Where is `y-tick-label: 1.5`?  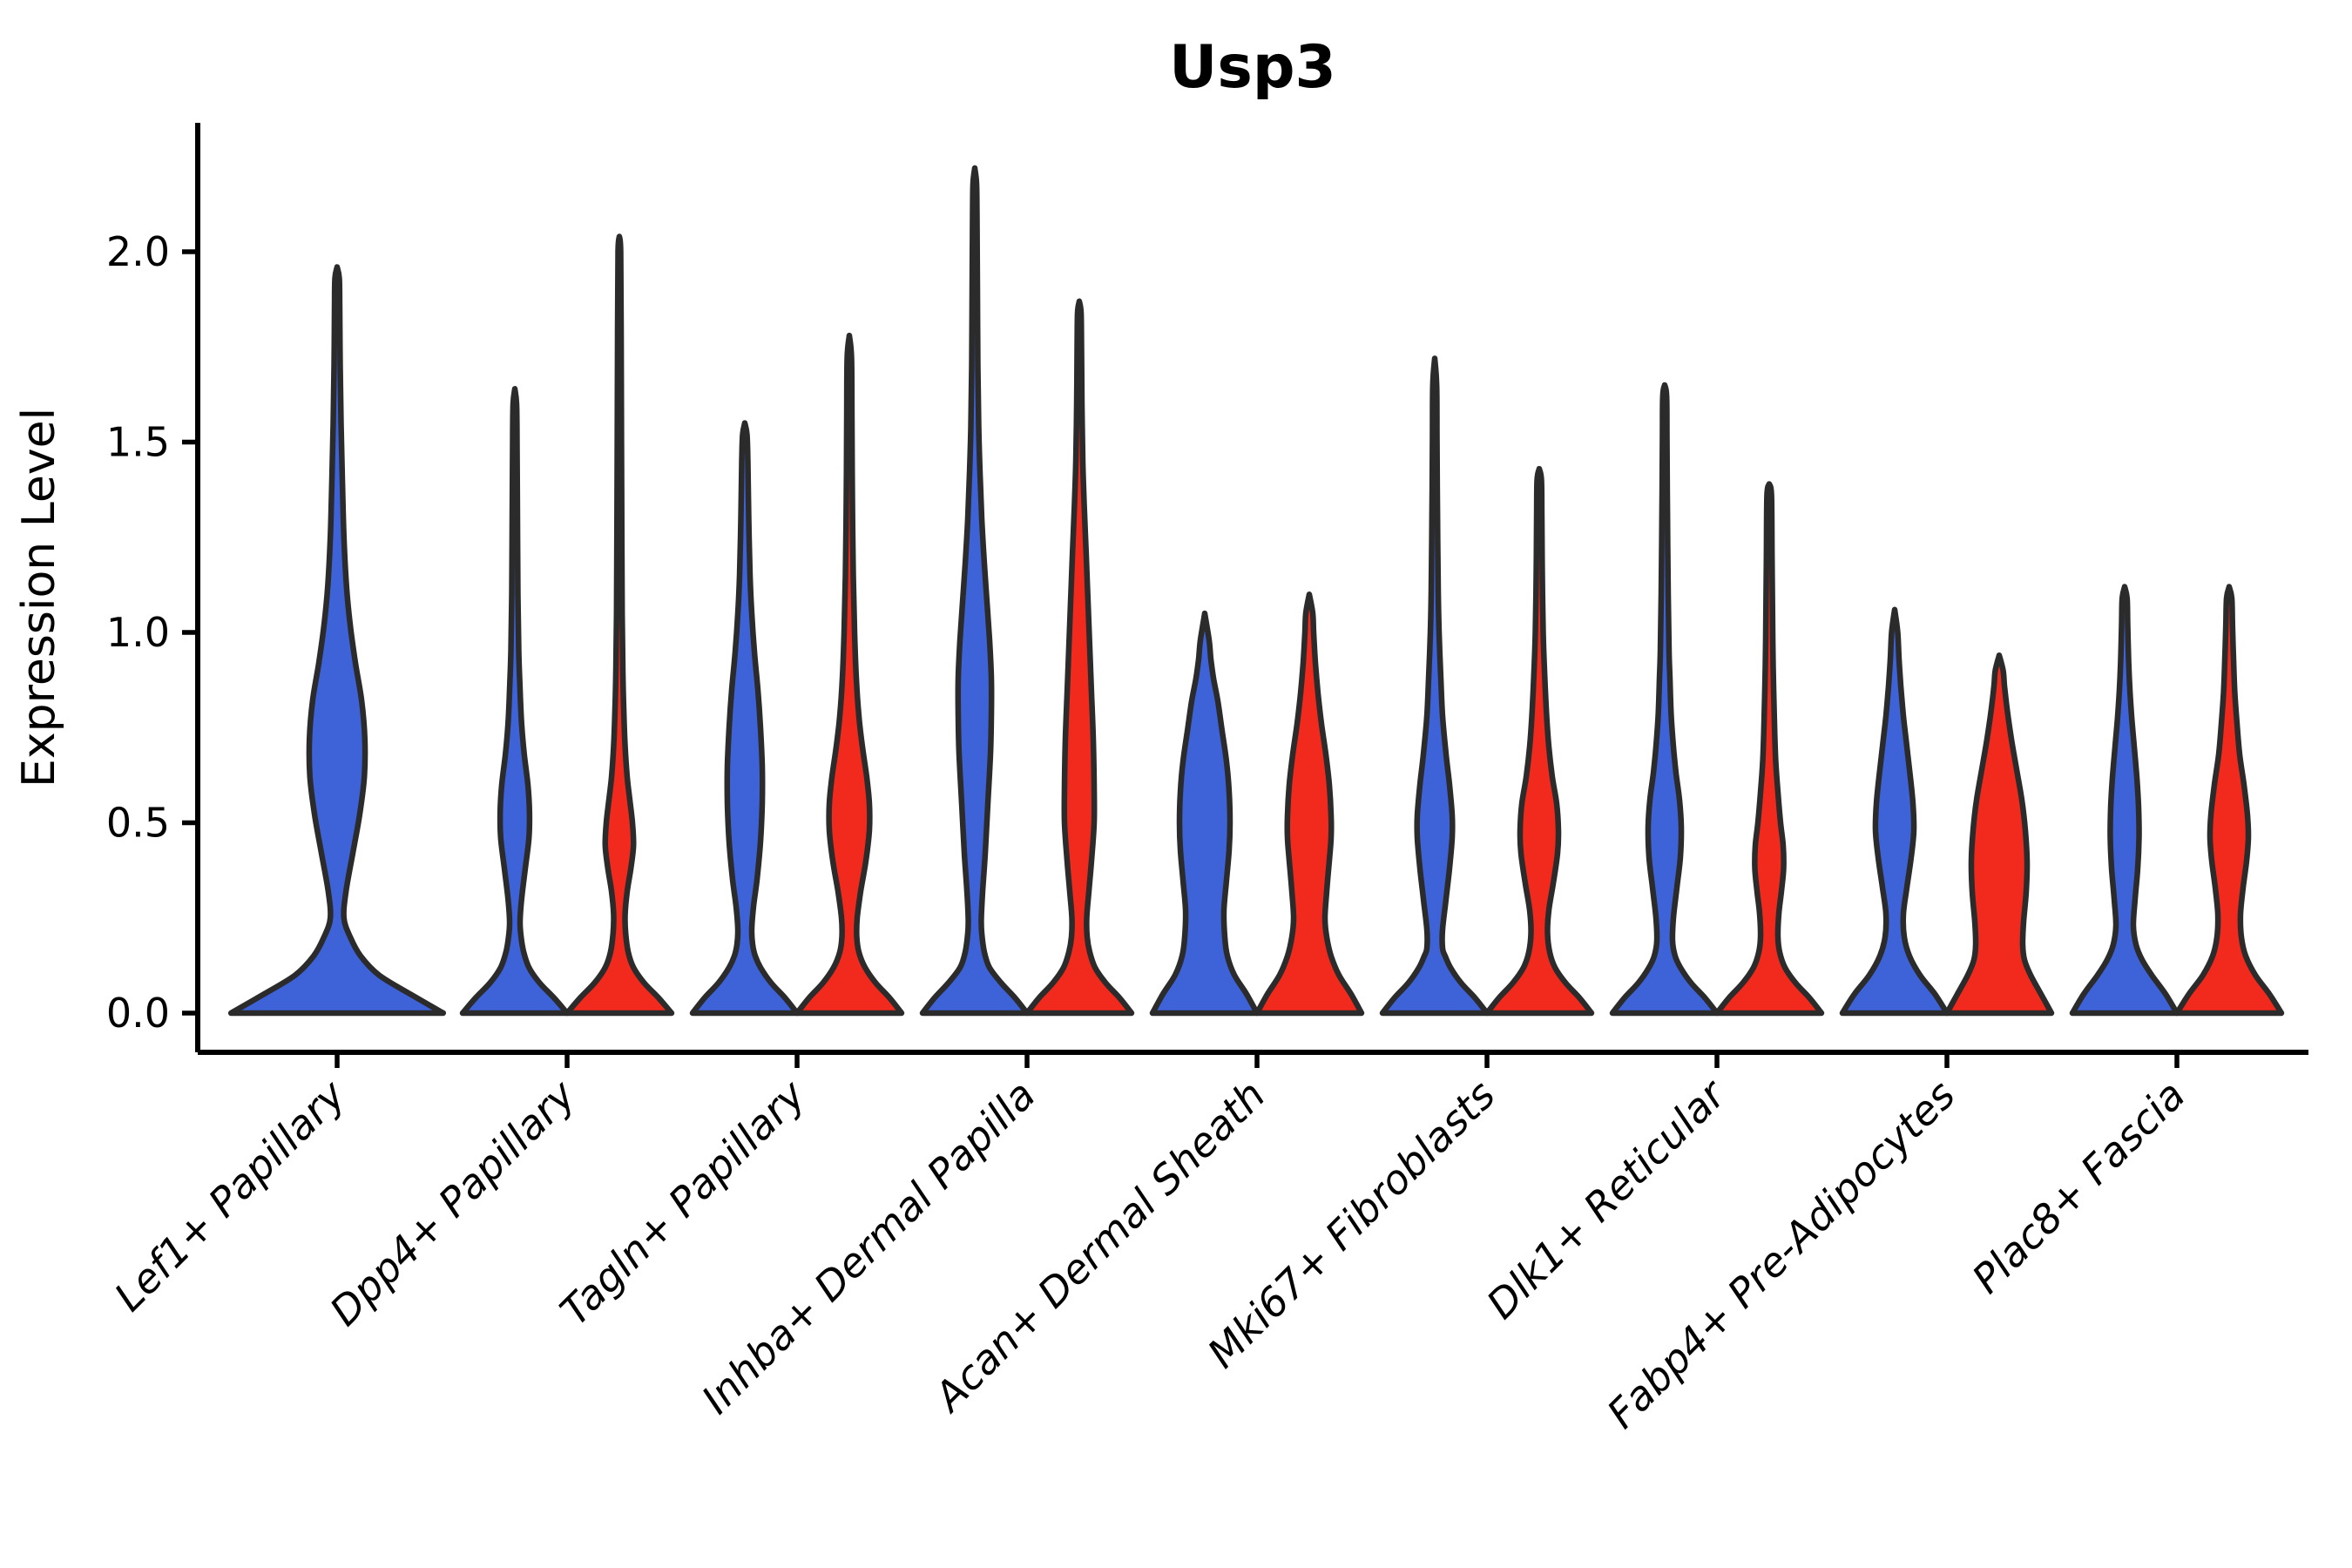 y-tick-label: 1.5 is located at coordinates (138, 442).